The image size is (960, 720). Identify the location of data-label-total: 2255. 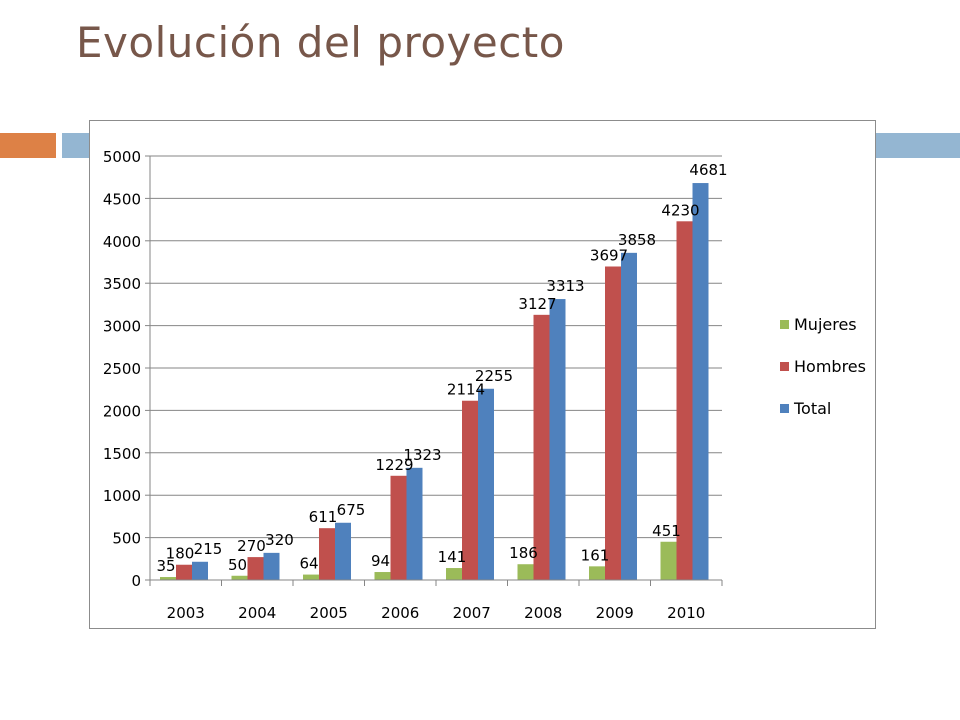
(494, 376).